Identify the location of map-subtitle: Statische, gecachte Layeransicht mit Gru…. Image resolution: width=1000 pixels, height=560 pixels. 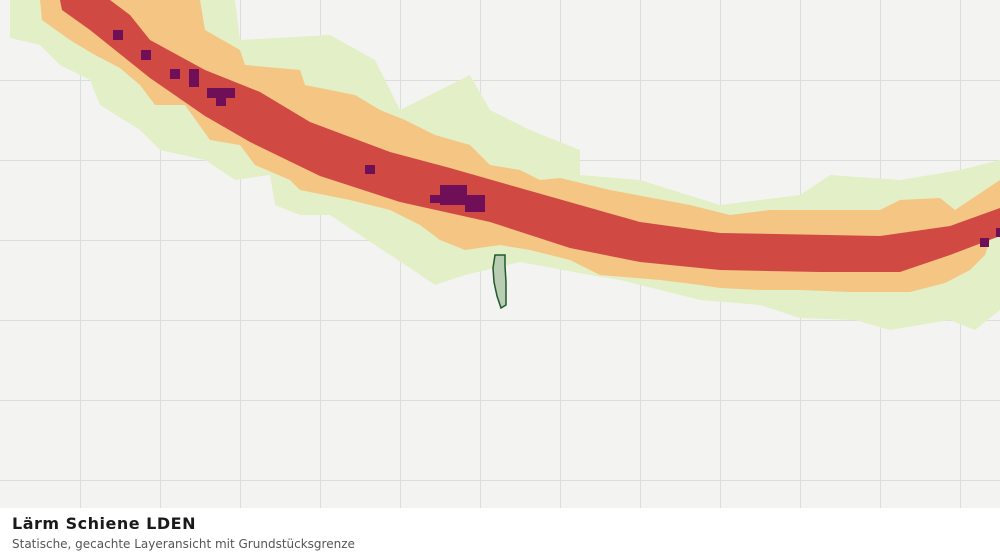
(183, 544).